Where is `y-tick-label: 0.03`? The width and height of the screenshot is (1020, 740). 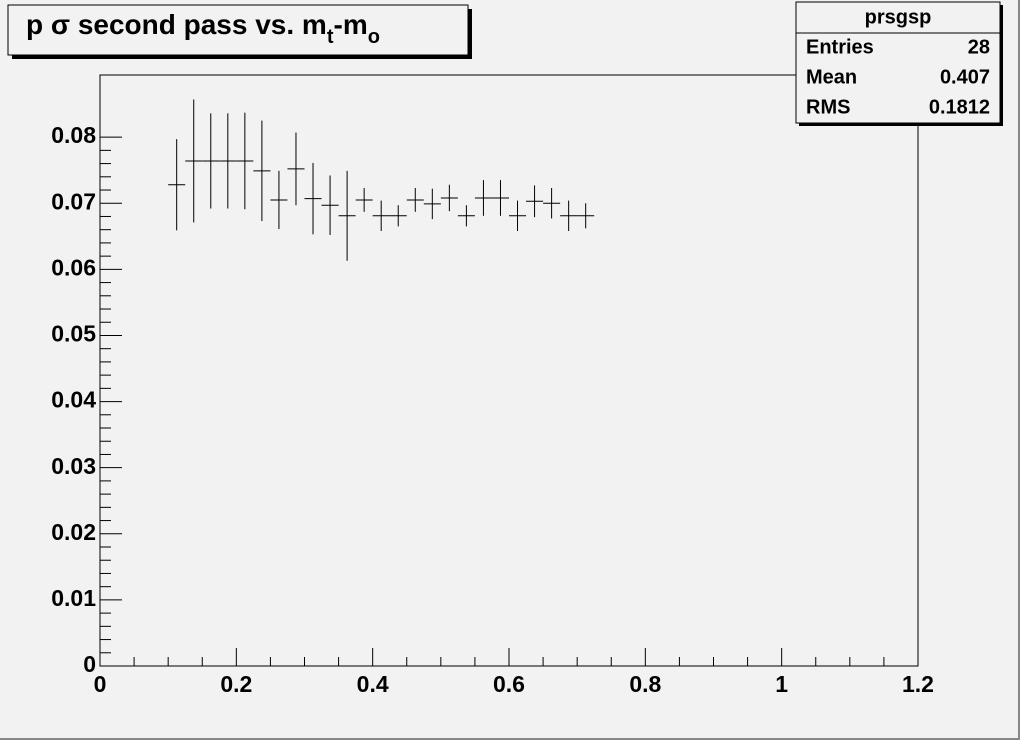 y-tick-label: 0.03 is located at coordinates (73, 466).